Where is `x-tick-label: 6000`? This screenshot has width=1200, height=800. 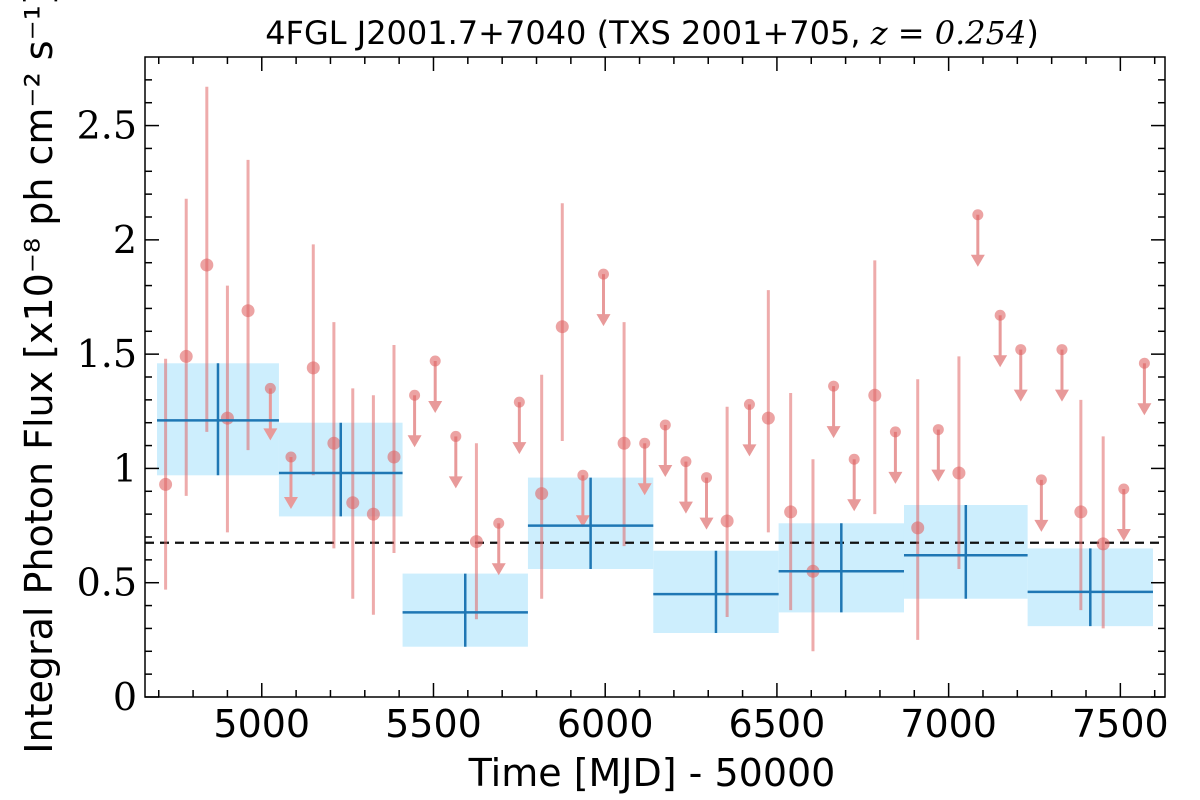 x-tick-label: 6000 is located at coordinates (605, 724).